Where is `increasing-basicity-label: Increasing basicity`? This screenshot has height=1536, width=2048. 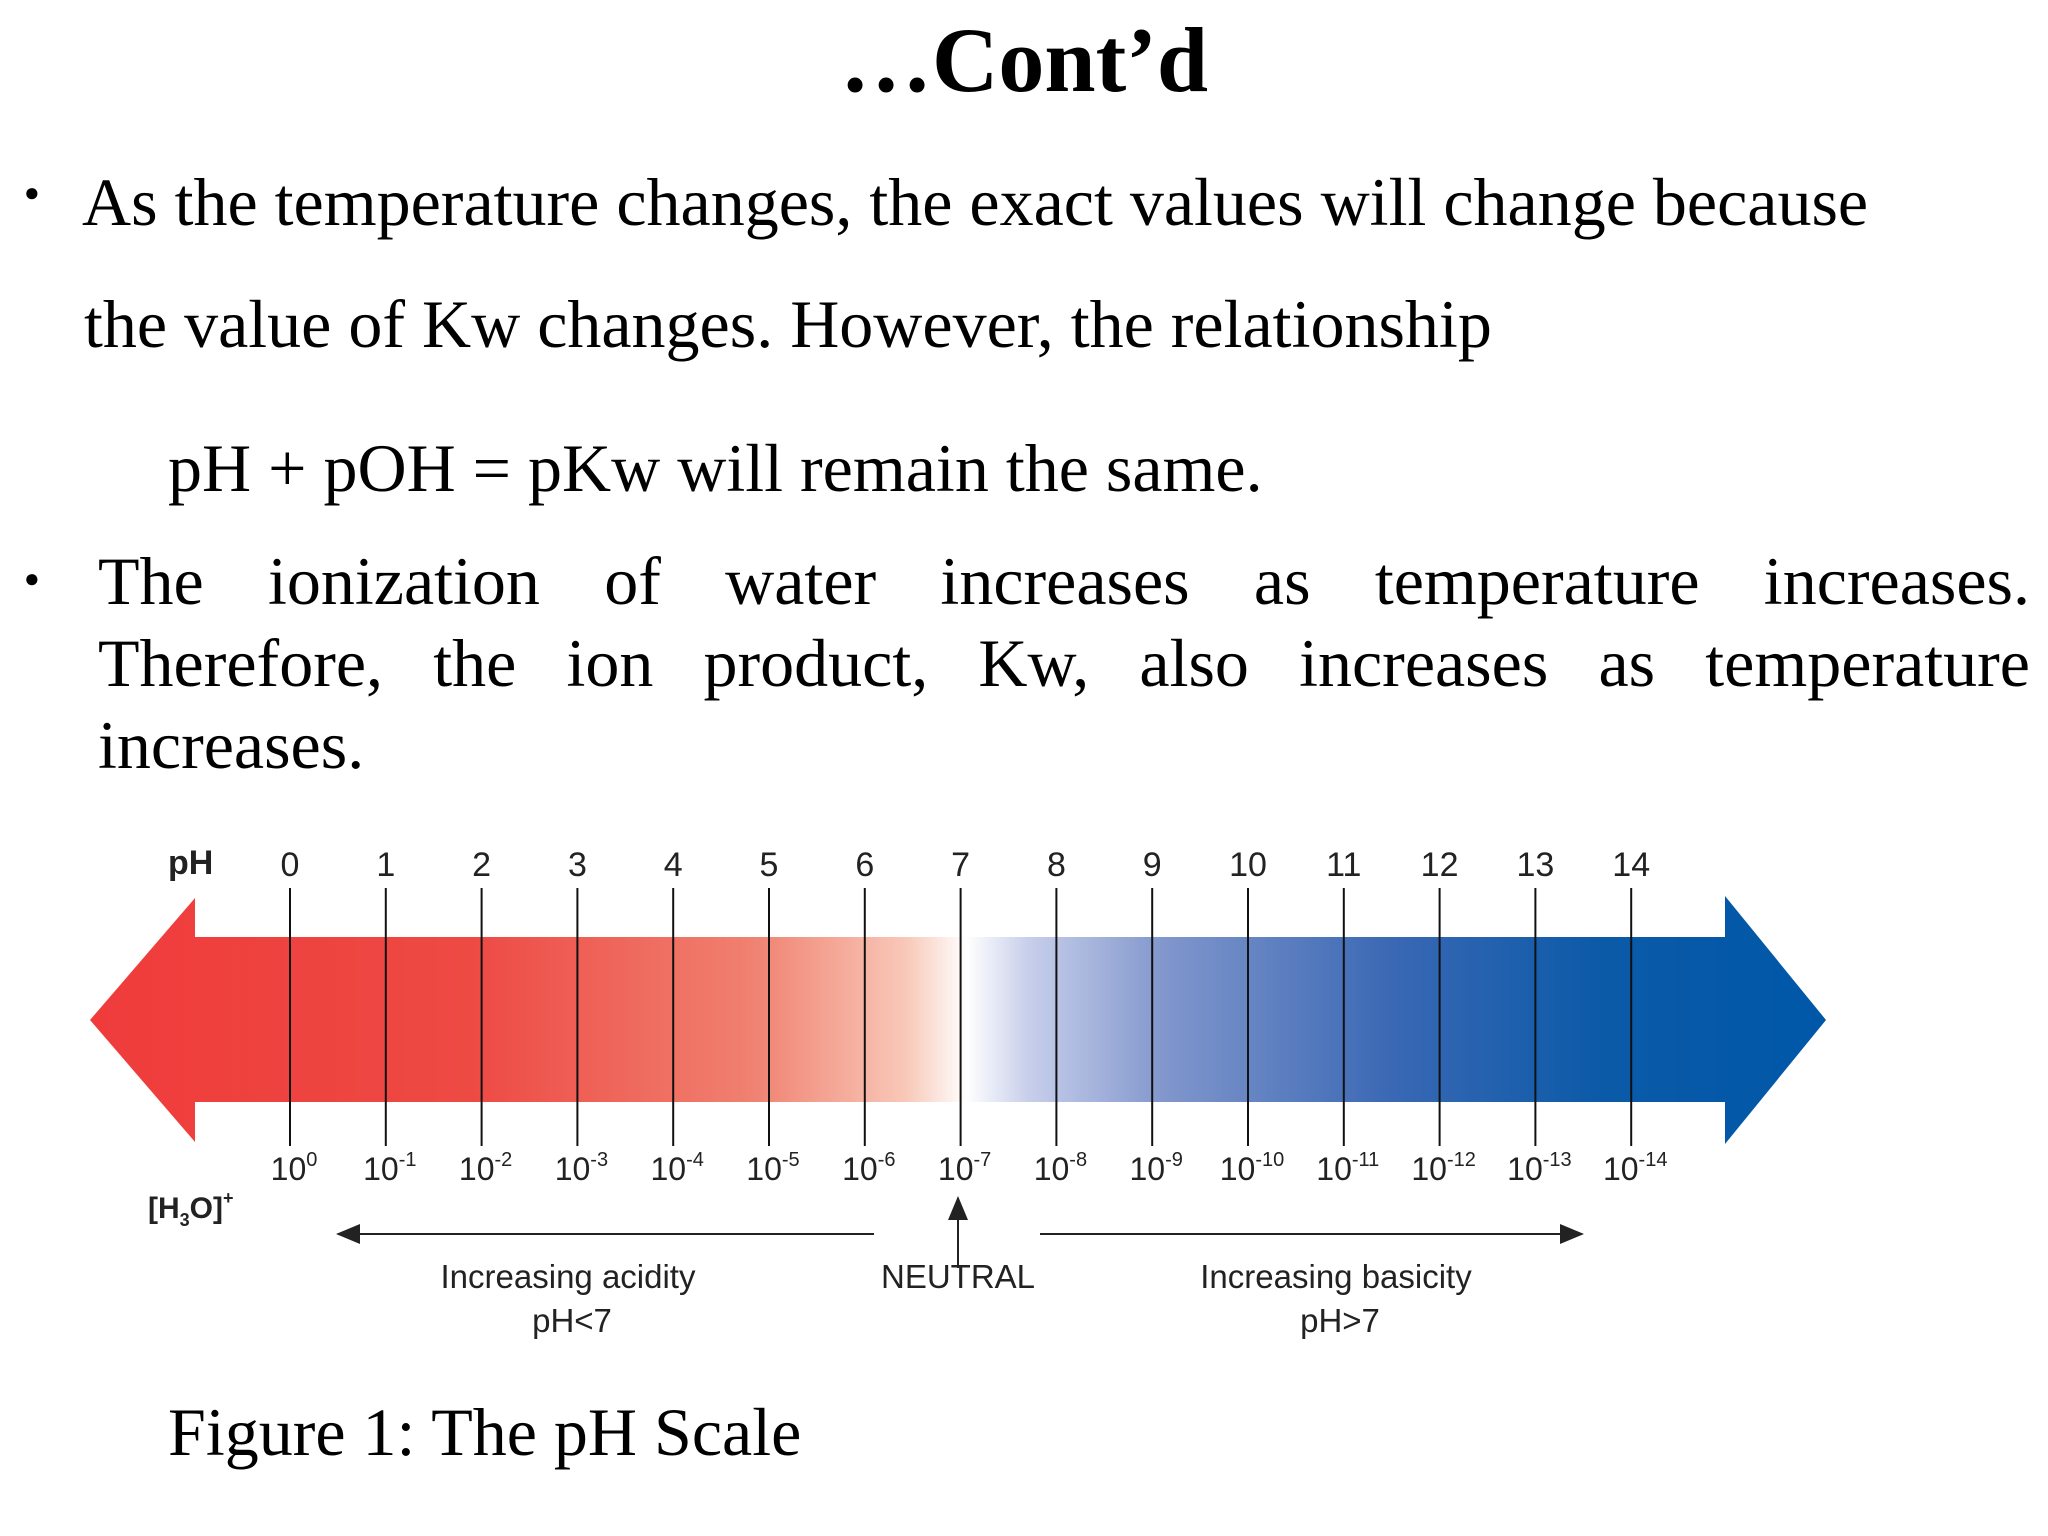 increasing-basicity-label: Increasing basicity is located at coordinates (1336, 1276).